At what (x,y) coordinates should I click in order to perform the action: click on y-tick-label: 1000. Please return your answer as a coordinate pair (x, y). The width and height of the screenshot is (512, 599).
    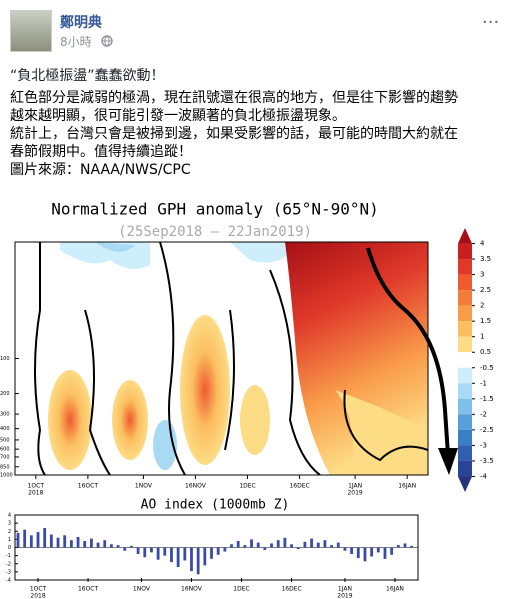
    Looking at the image, I should click on (6, 476).